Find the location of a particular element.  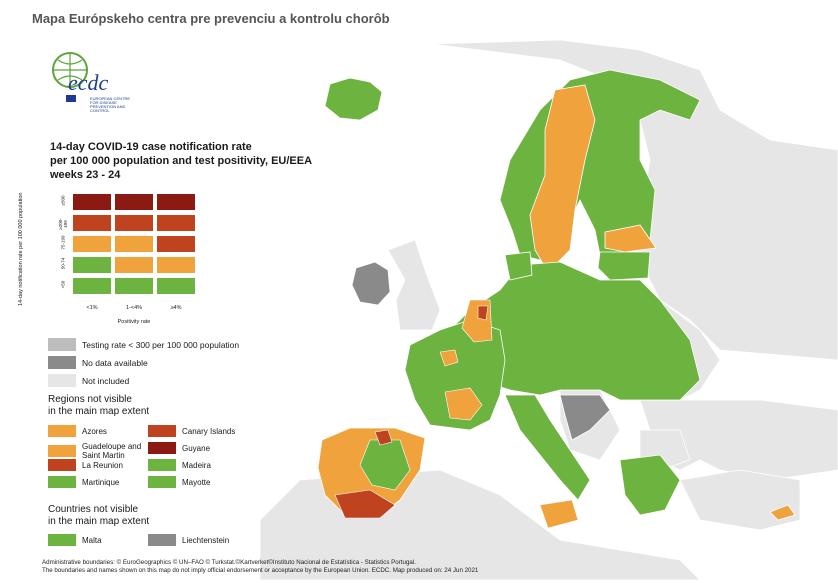

ireland-region is located at coordinates (371, 283).